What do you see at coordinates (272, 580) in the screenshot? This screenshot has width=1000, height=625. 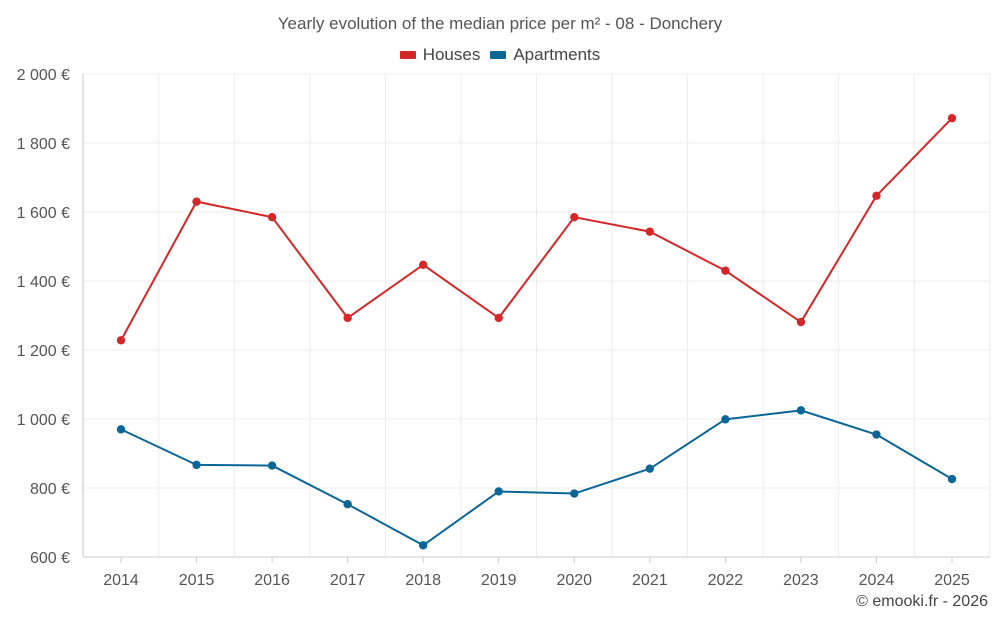 I see `x-tick-label: 2016` at bounding box center [272, 580].